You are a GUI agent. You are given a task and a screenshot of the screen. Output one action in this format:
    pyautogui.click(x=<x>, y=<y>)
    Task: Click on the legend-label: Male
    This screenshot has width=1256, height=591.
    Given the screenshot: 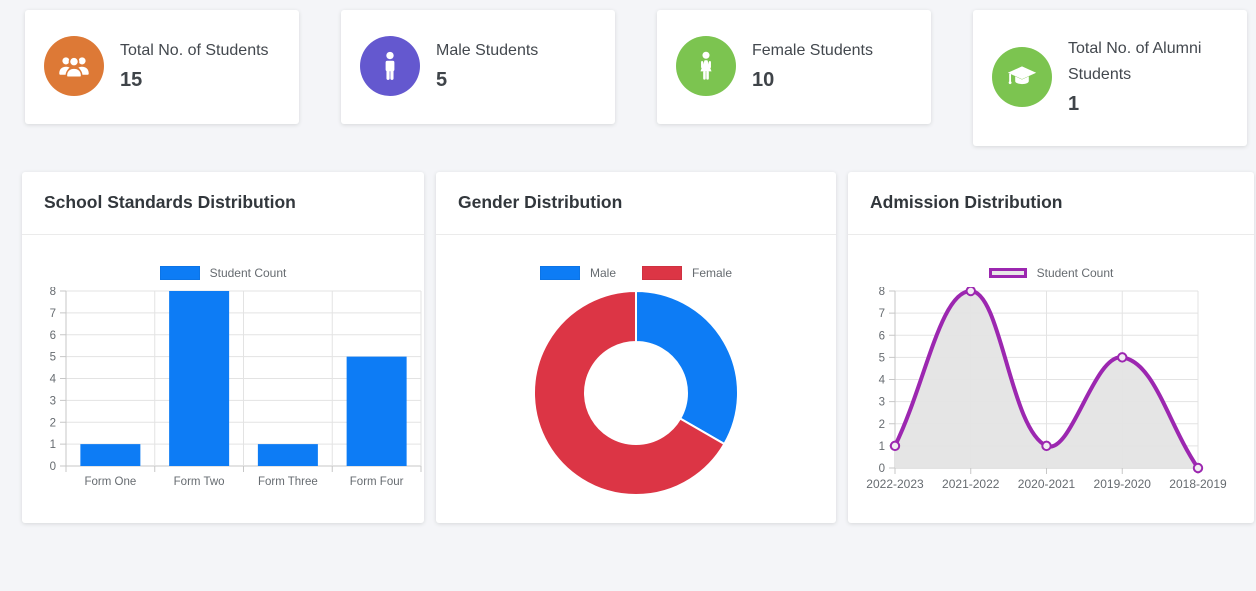 What is the action you would take?
    pyautogui.click(x=602, y=273)
    